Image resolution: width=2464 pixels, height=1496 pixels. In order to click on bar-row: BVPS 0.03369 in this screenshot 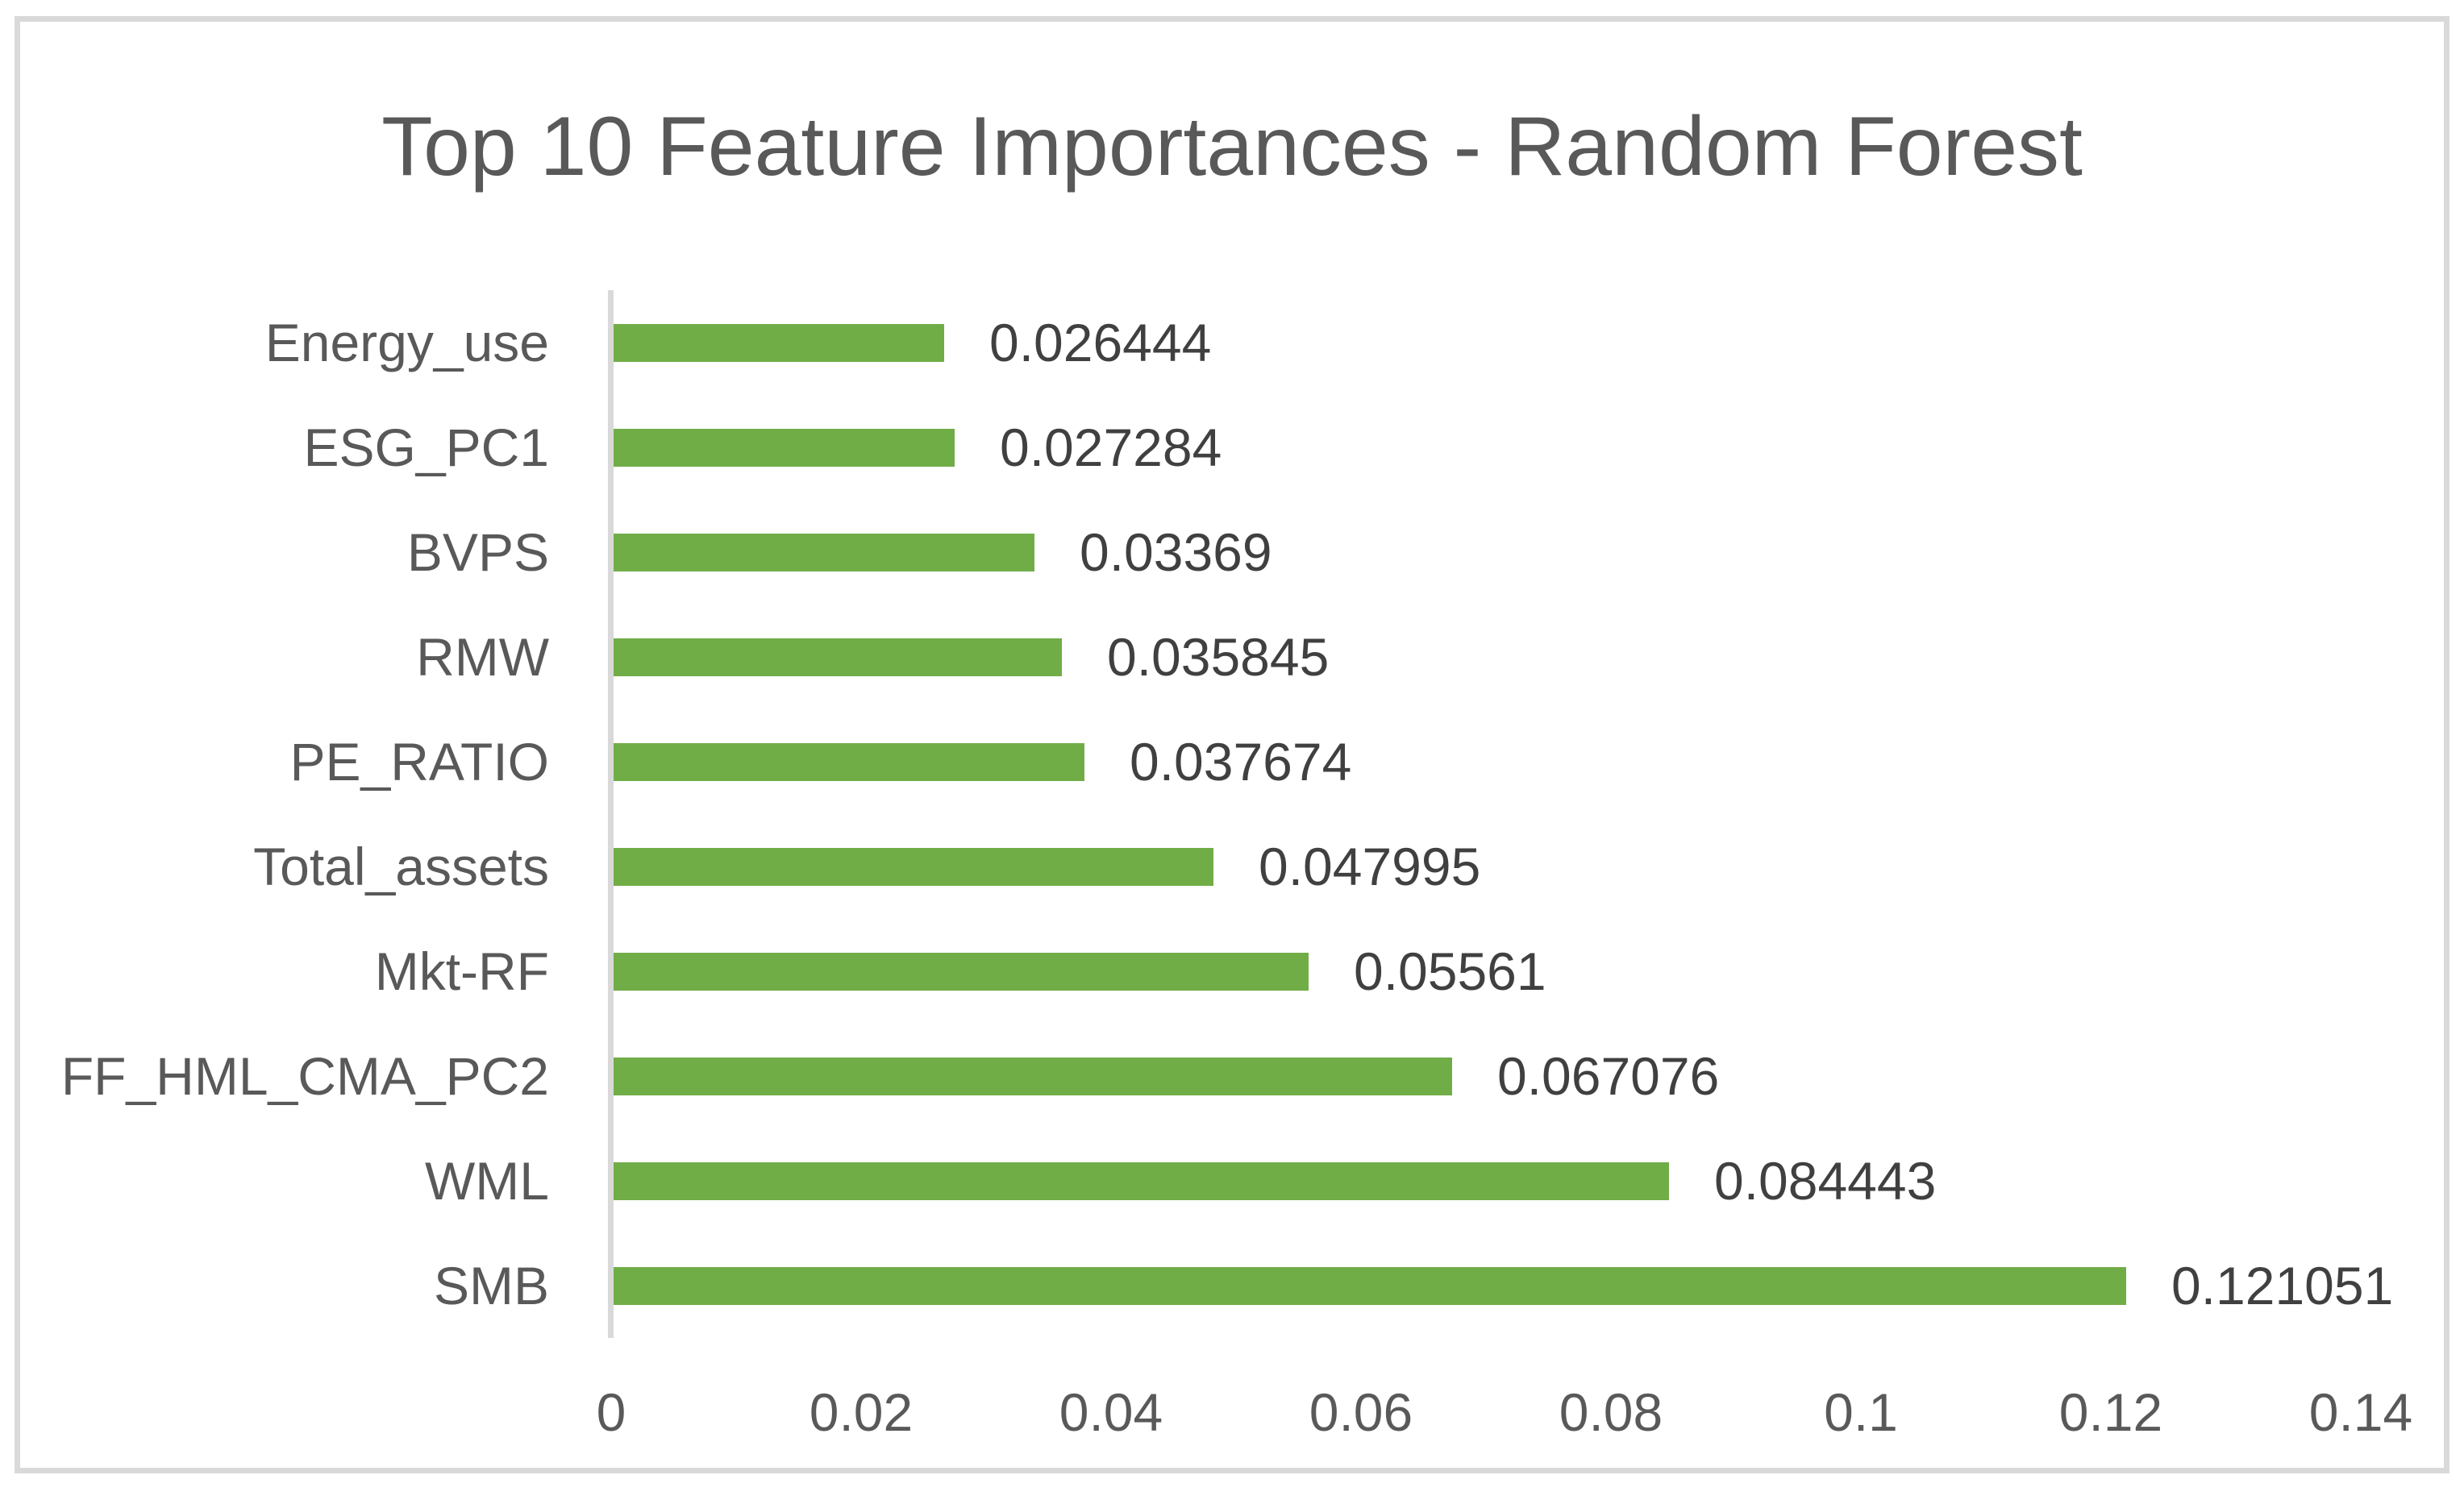, I will do `click(1232, 552)`.